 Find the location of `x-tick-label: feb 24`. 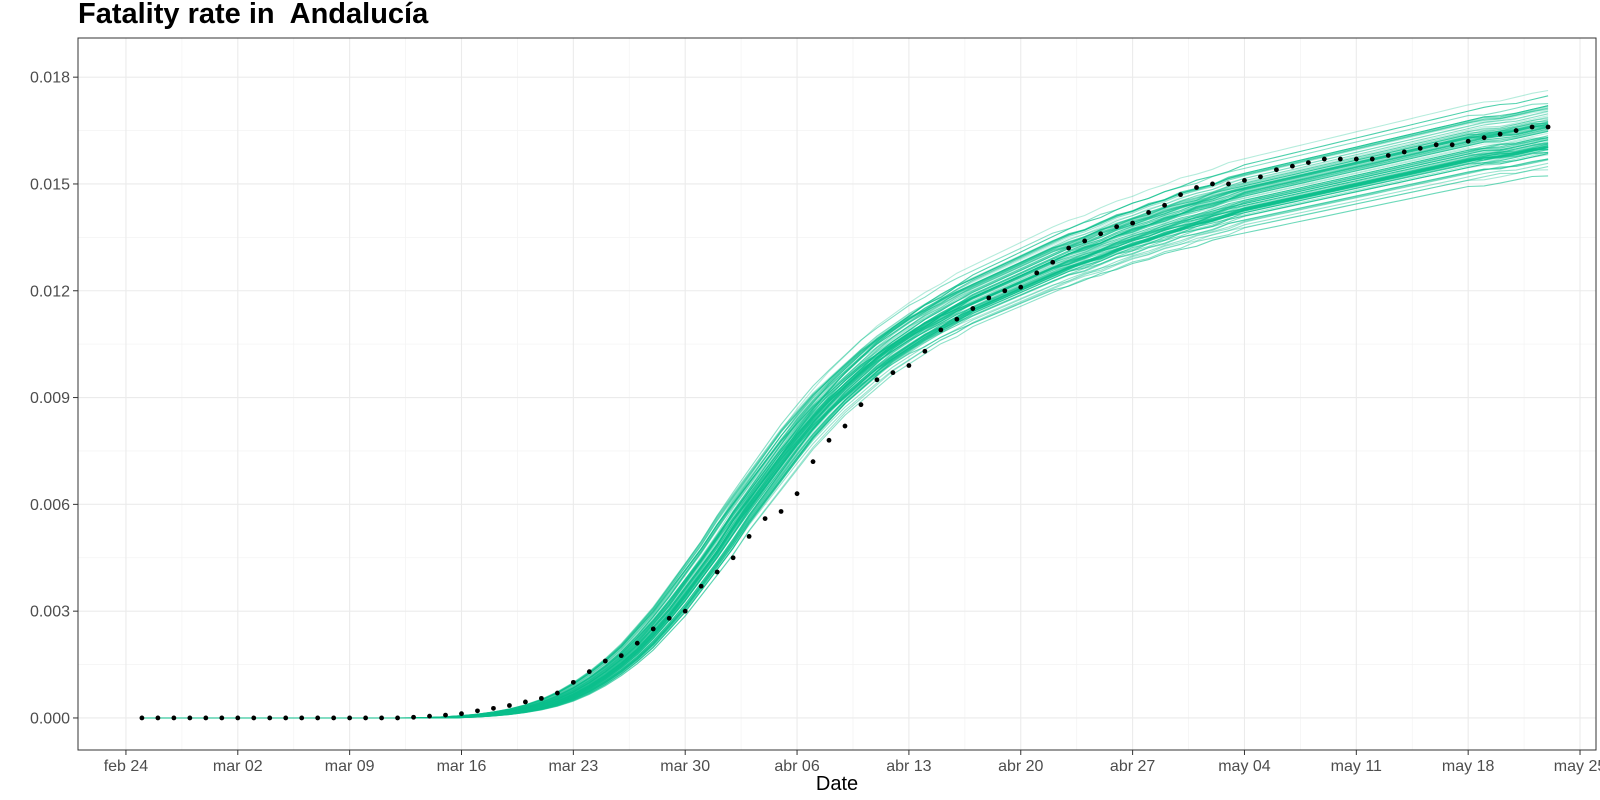

x-tick-label: feb 24 is located at coordinates (126, 766).